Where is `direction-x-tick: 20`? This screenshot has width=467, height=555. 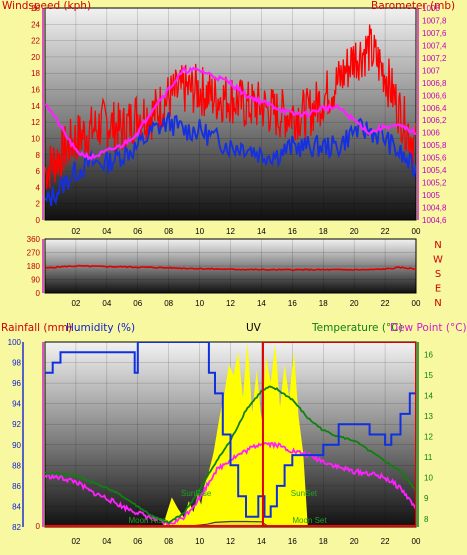
direction-x-tick: 20 is located at coordinates (354, 303).